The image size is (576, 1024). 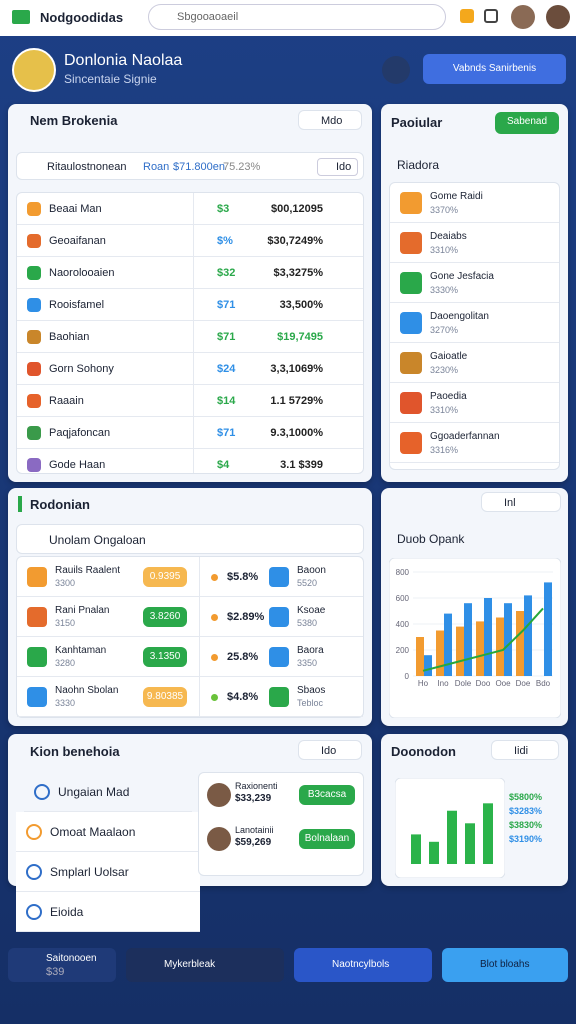 What do you see at coordinates (74, 120) in the screenshot?
I see `panel-title: Nem Brokenia` at bounding box center [74, 120].